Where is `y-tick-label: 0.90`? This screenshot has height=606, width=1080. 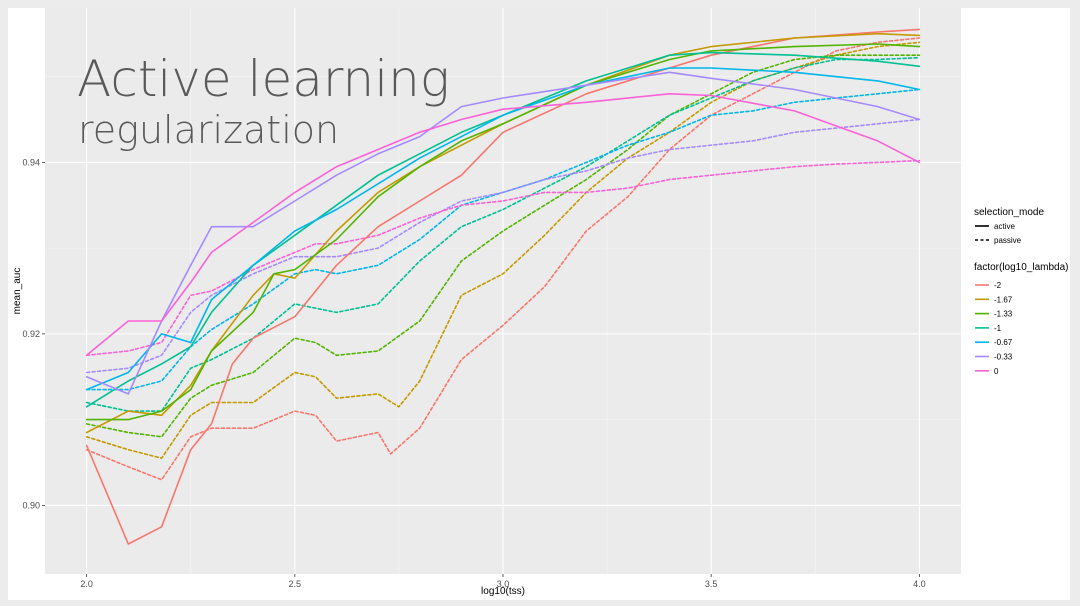 y-tick-label: 0.90 is located at coordinates (31, 505).